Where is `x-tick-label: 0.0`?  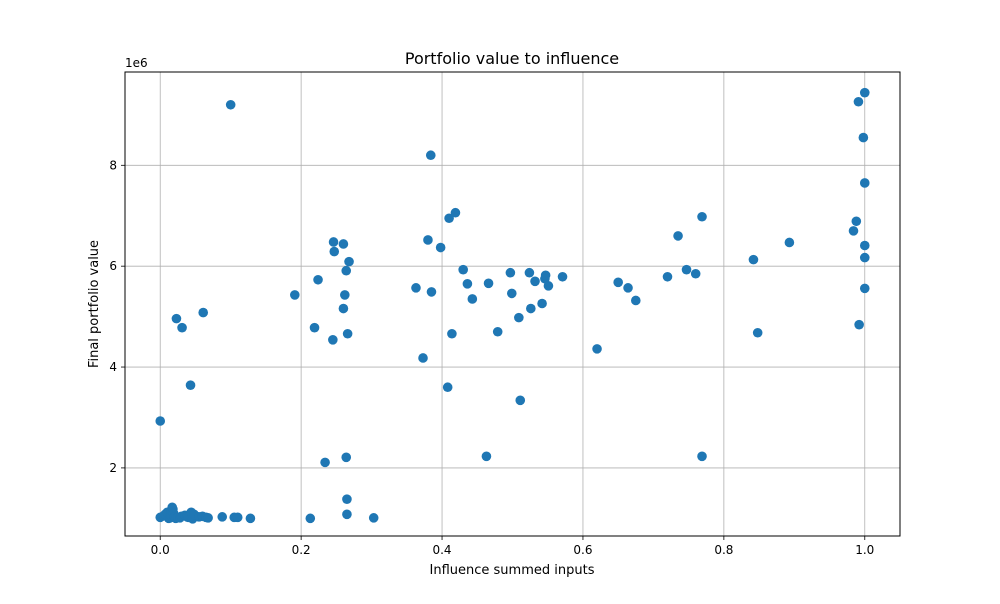 x-tick-label: 0.0 is located at coordinates (160, 550).